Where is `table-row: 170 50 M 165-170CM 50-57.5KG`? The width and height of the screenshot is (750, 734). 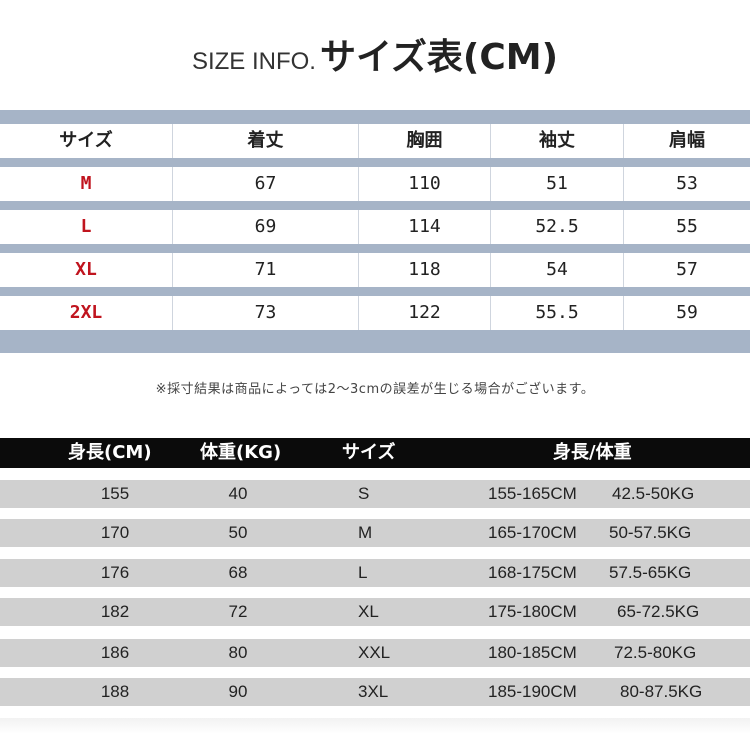
table-row: 170 50 M 165-170CM 50-57.5KG is located at coordinates (375, 533).